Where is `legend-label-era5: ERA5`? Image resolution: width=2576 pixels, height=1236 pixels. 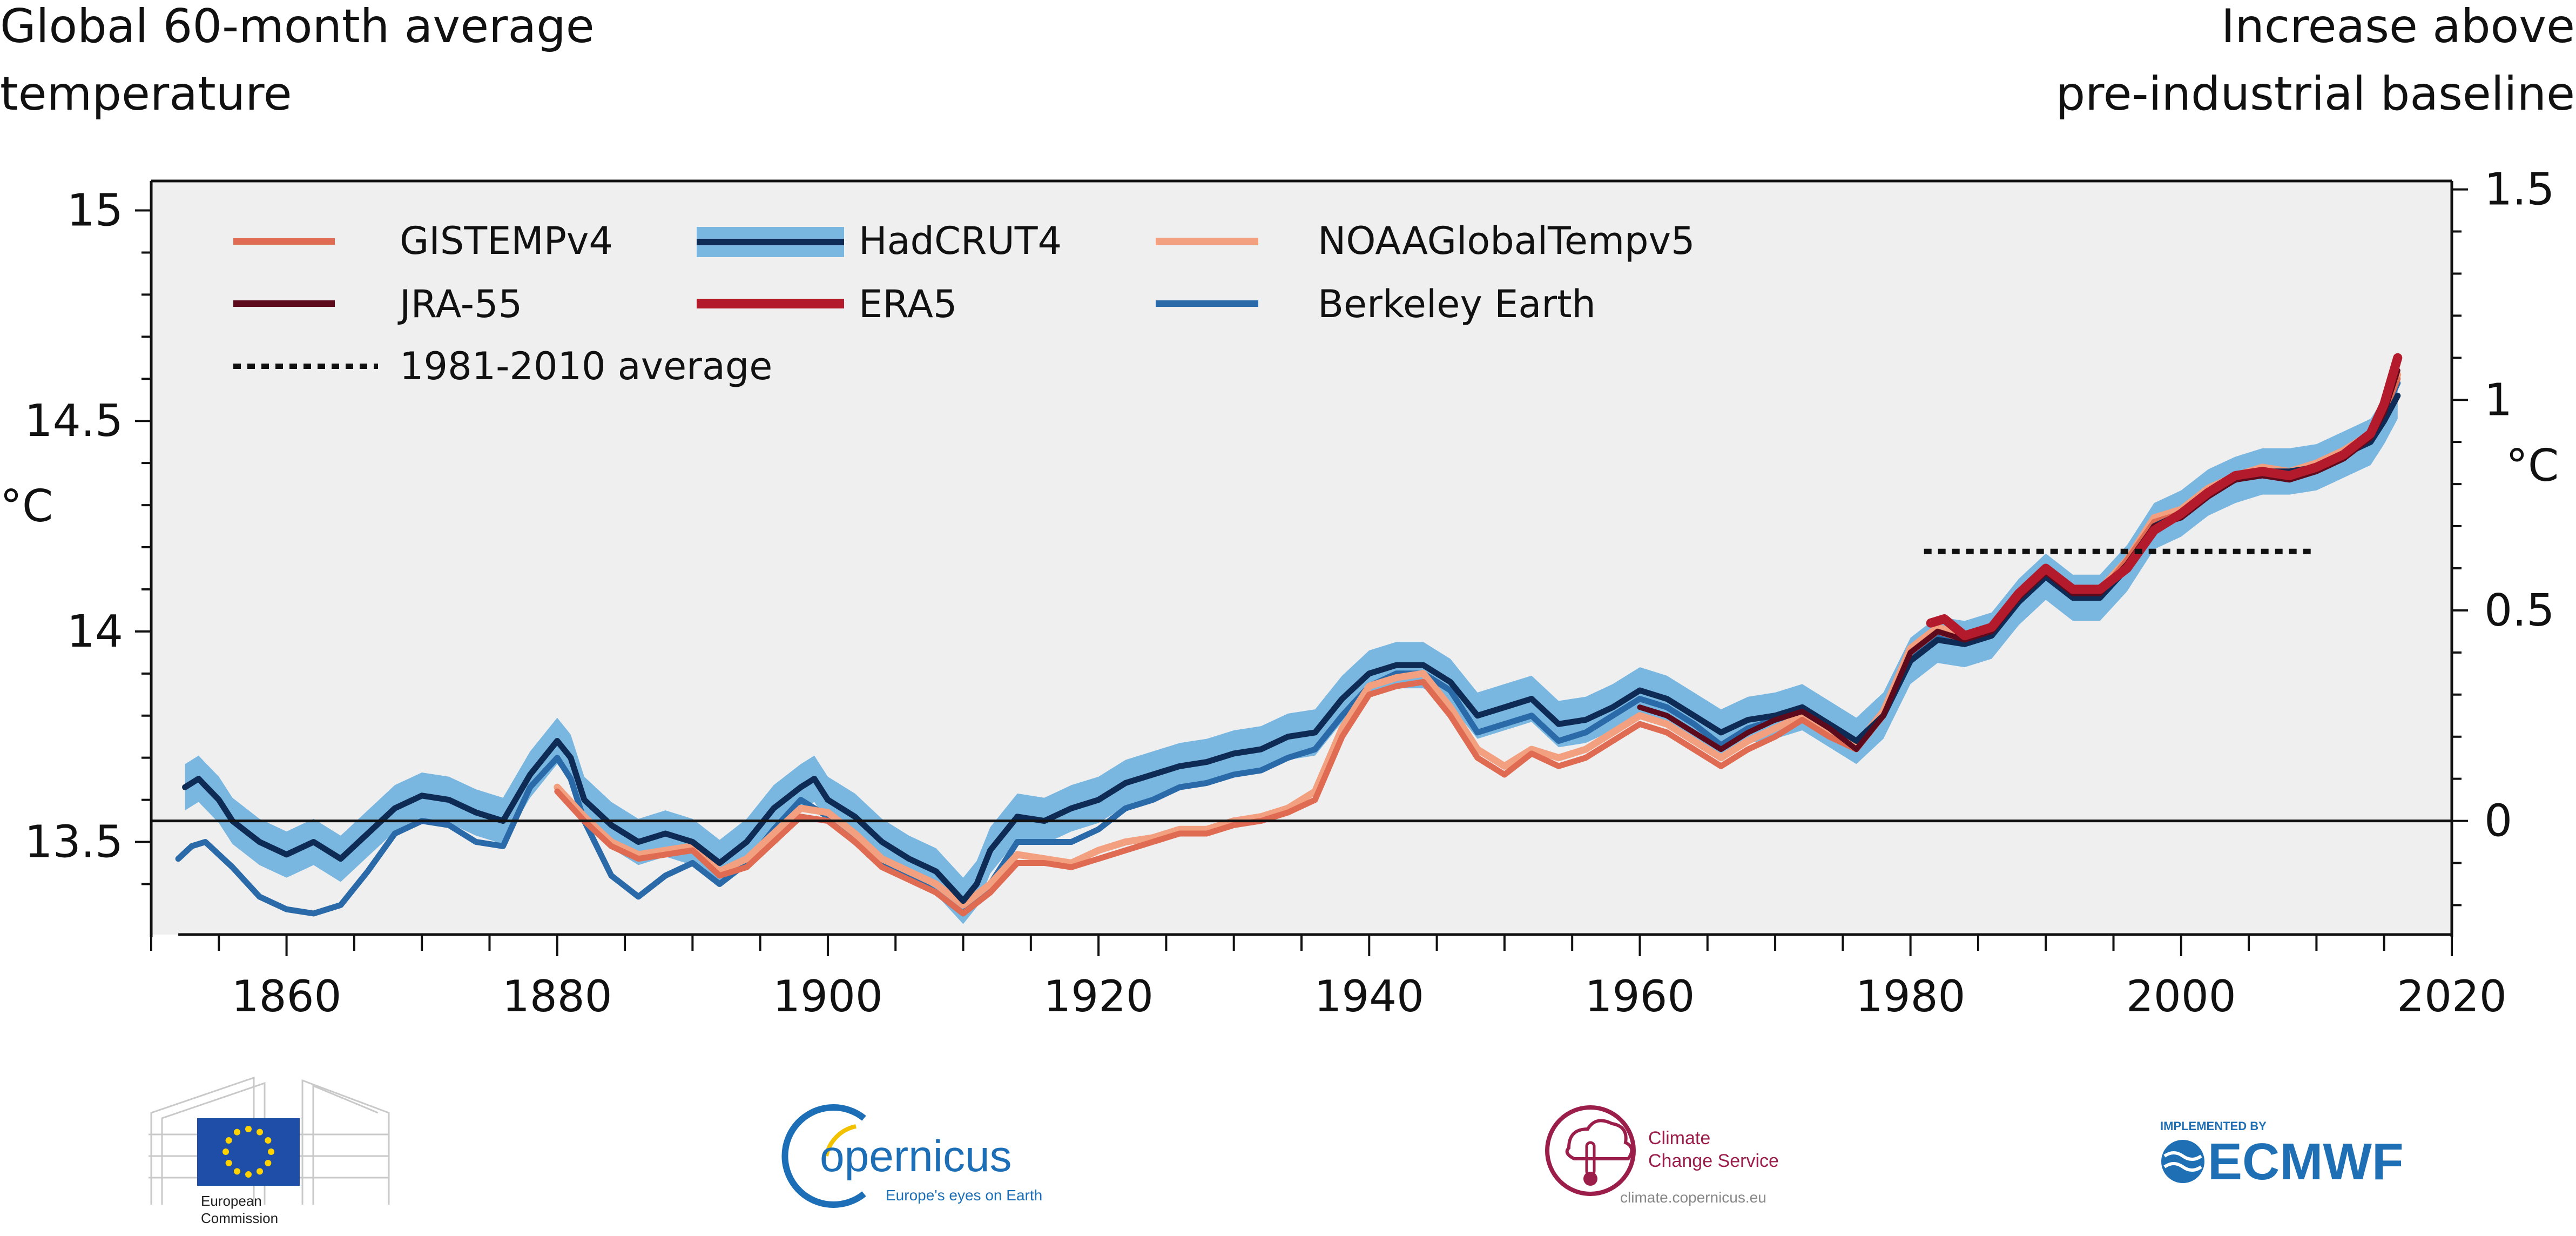 legend-label-era5: ERA5 is located at coordinates (908, 304).